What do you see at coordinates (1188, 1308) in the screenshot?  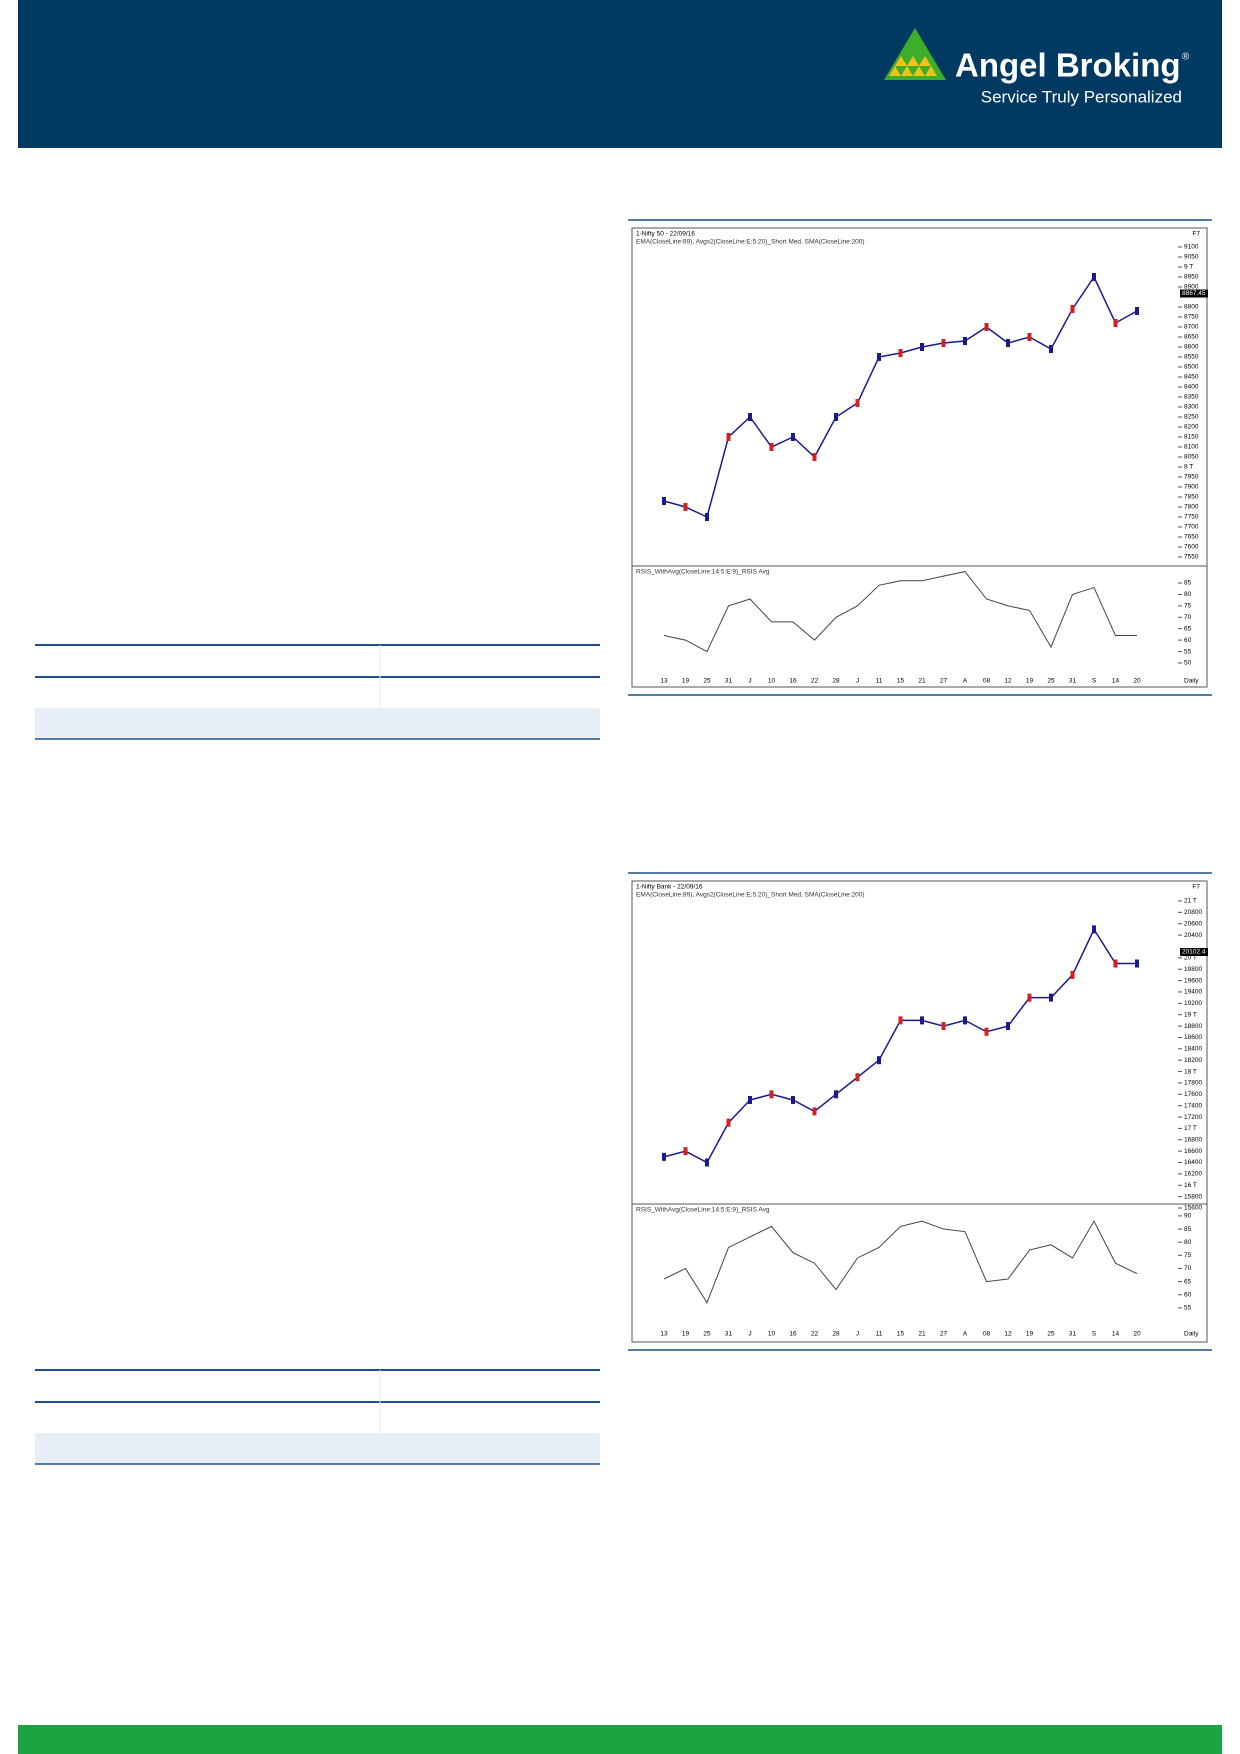 I see `y-tick-label: 55` at bounding box center [1188, 1308].